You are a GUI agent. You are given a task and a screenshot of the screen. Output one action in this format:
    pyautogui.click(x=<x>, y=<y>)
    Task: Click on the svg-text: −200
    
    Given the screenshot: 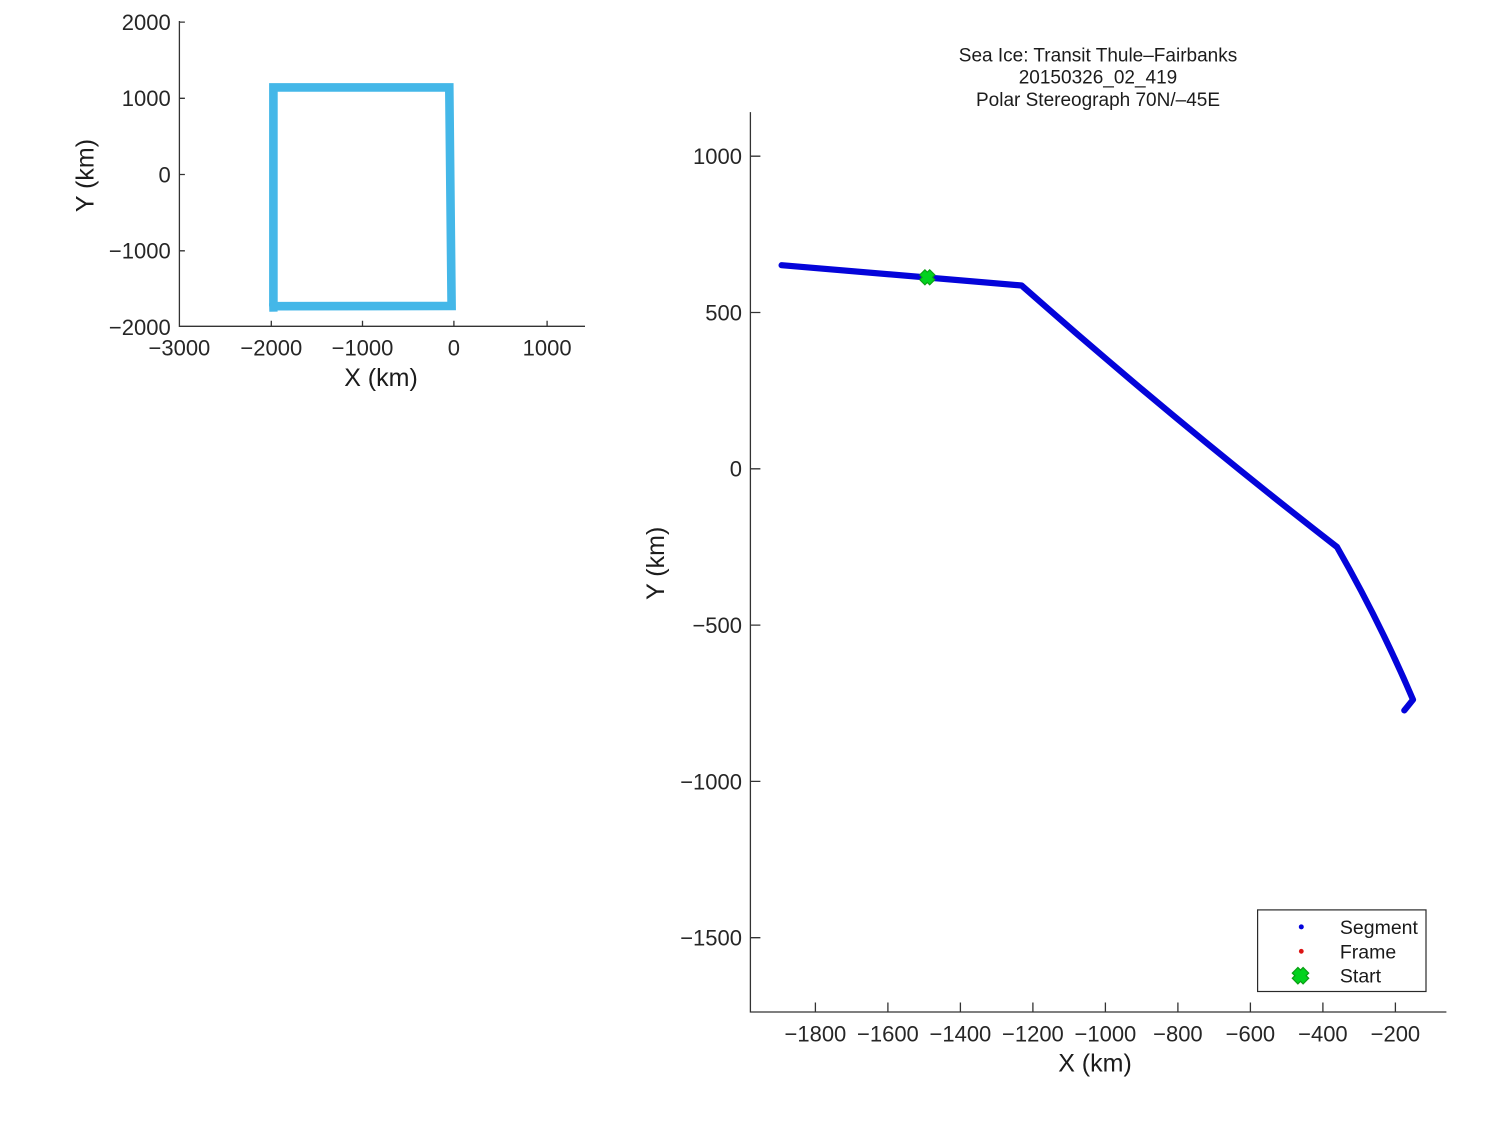 What is the action you would take?
    pyautogui.click(x=1396, y=1033)
    